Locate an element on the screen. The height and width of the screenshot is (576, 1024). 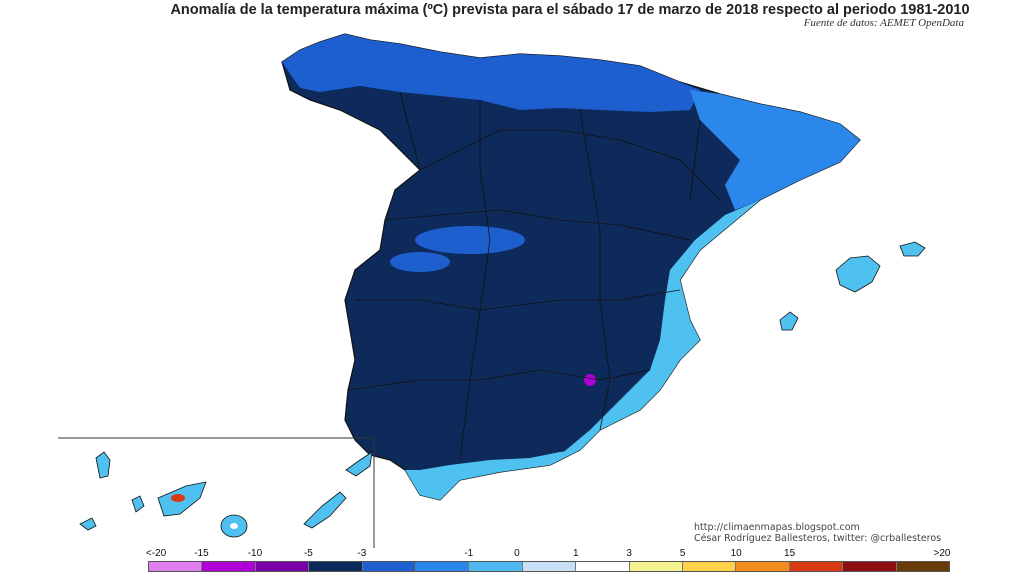
legend-label: 10 is located at coordinates (736, 553).